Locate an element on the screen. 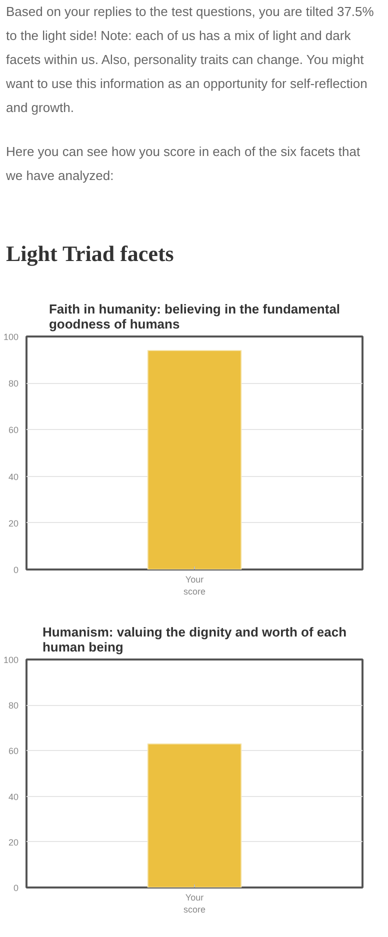 This screenshot has height=937, width=388. text: Here you can see how you score in each of the six facets that we have analyzed: is located at coordinates (184, 164).